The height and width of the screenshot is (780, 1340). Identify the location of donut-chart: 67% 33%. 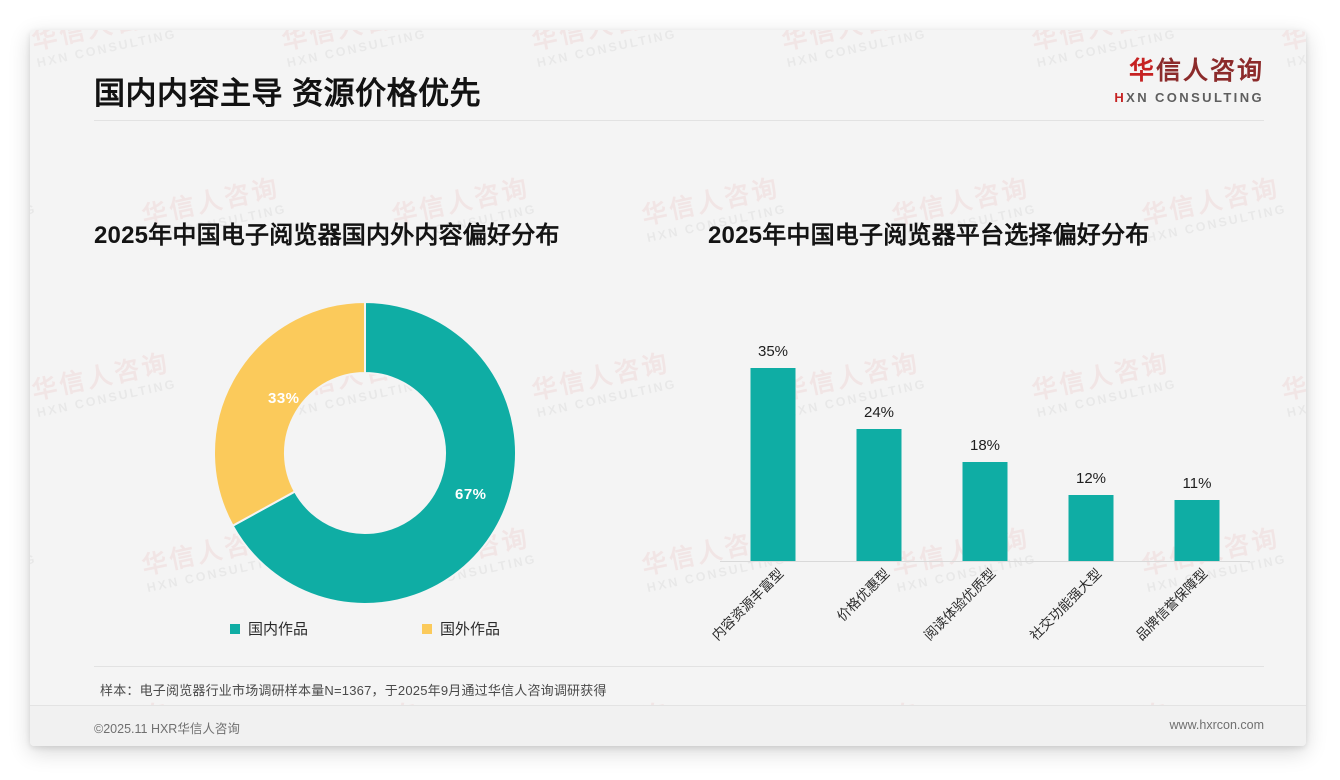
(365, 453).